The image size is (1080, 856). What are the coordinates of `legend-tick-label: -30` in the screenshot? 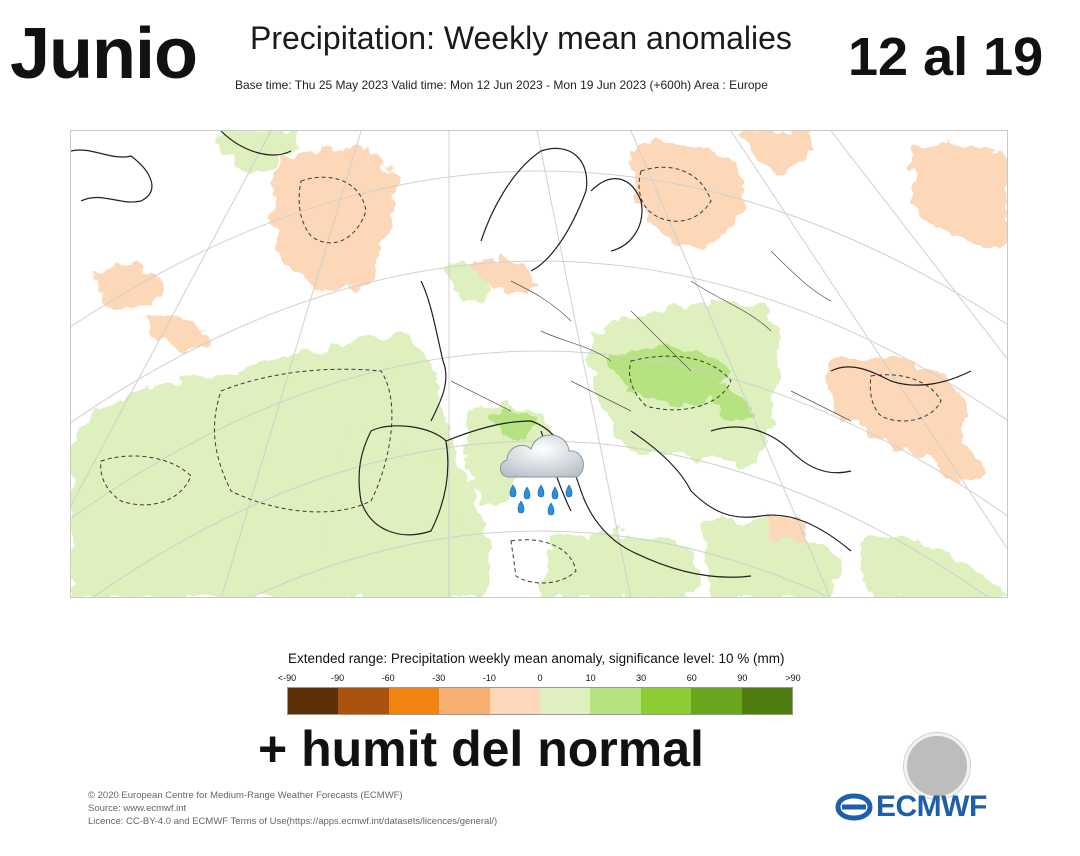 It's located at (439, 678).